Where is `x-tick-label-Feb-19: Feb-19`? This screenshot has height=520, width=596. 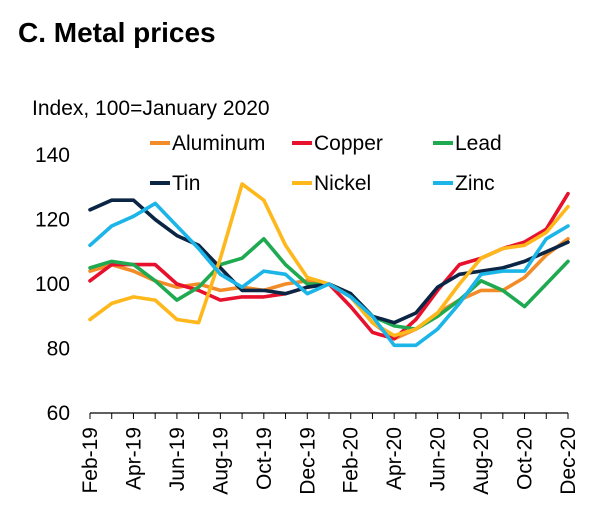 x-tick-label-Feb-19: Feb-19 is located at coordinates (90, 460).